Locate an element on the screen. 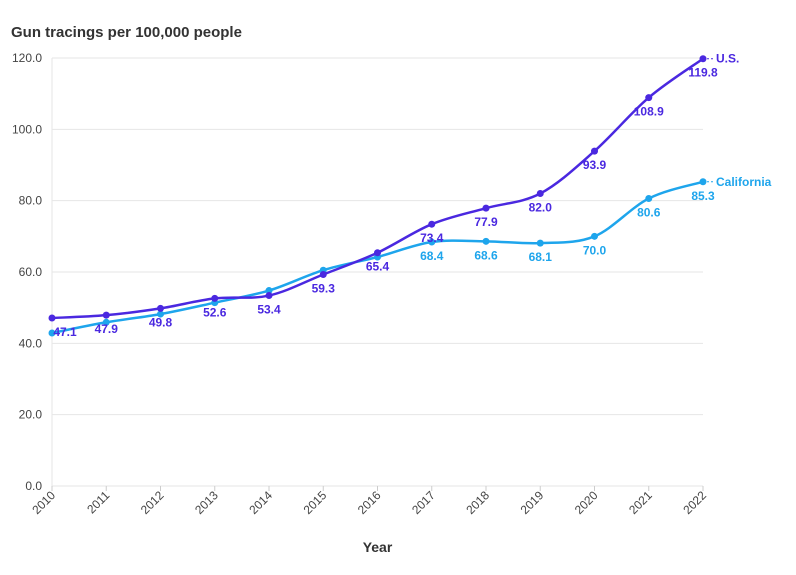  data-label: 70.0 is located at coordinates (595, 250).